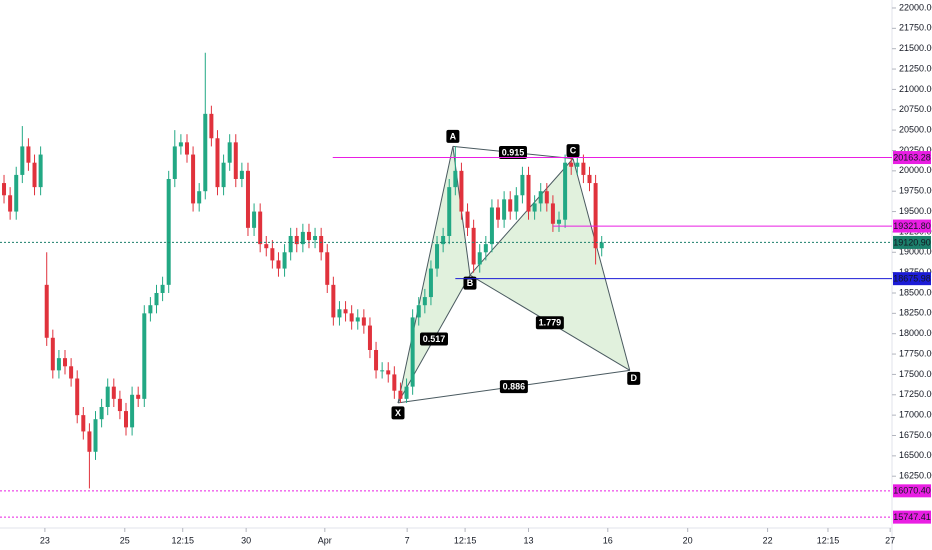 The height and width of the screenshot is (550, 932). Describe the element at coordinates (915, 353) in the screenshot. I see `y-tick-label: 17750.00` at that location.